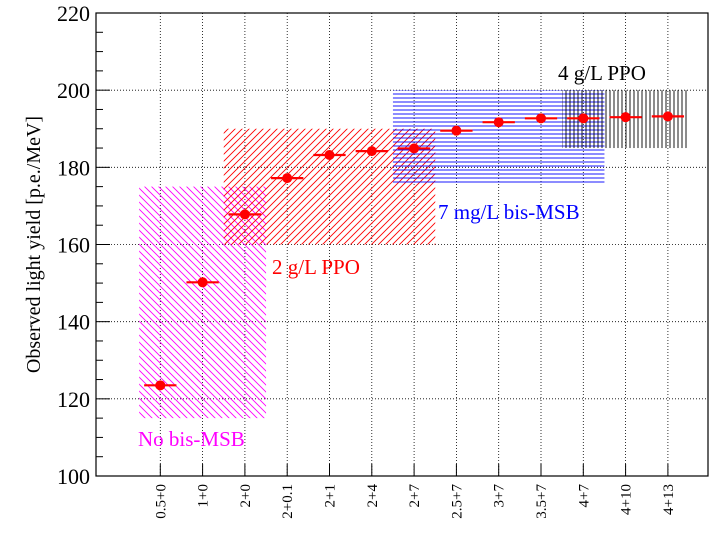  Describe the element at coordinates (457, 501) in the screenshot. I see `x-tick-label: 2.5+7` at that location.